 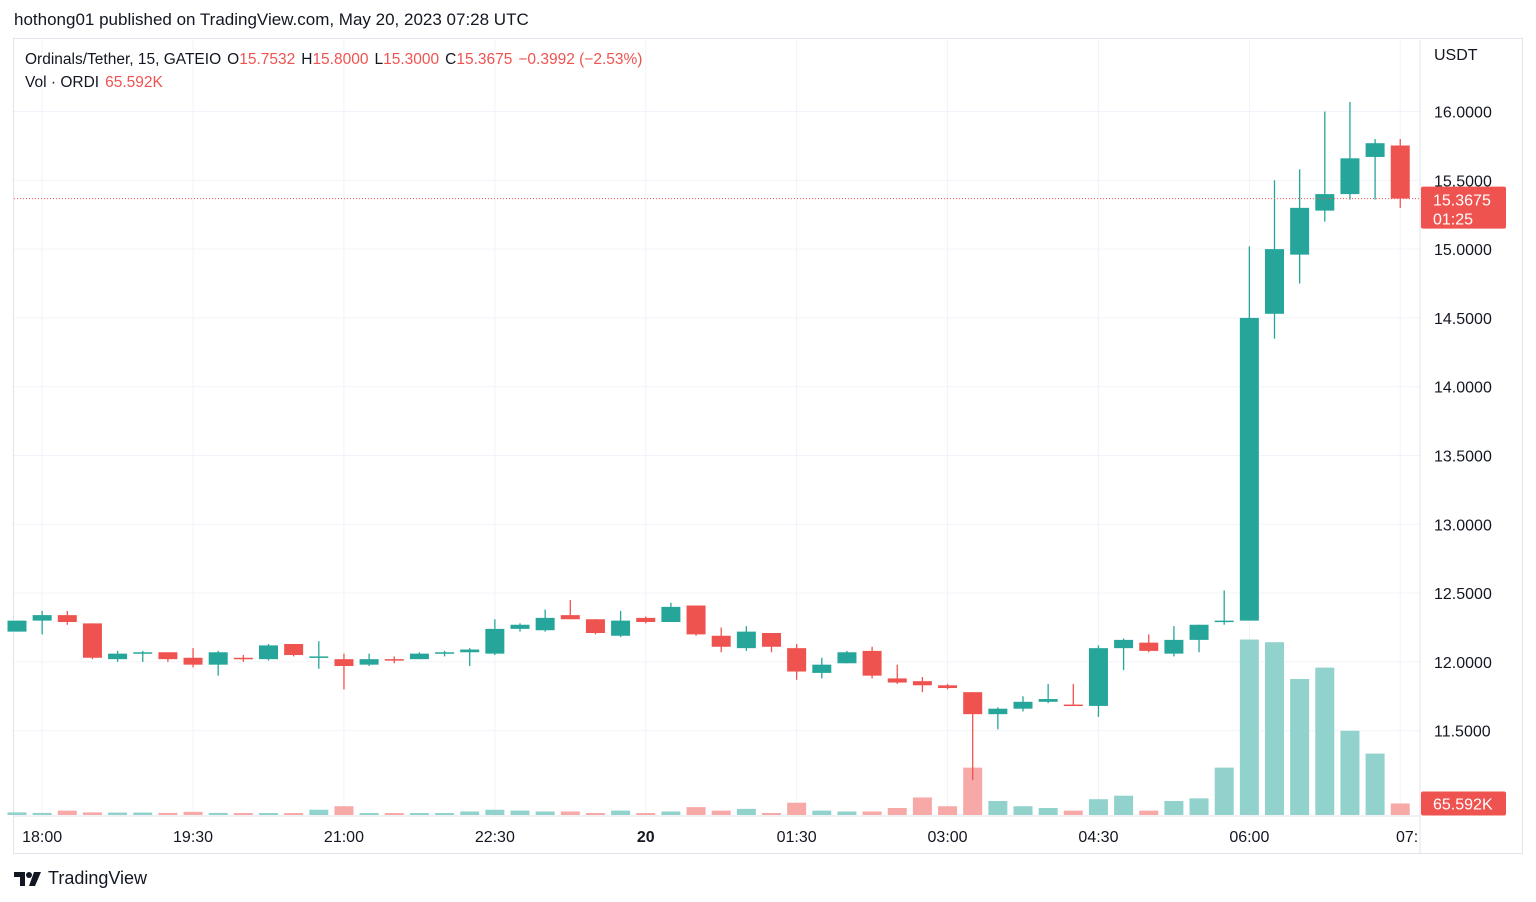 What do you see at coordinates (948, 837) in the screenshot?
I see `time-tick-label: 03:00` at bounding box center [948, 837].